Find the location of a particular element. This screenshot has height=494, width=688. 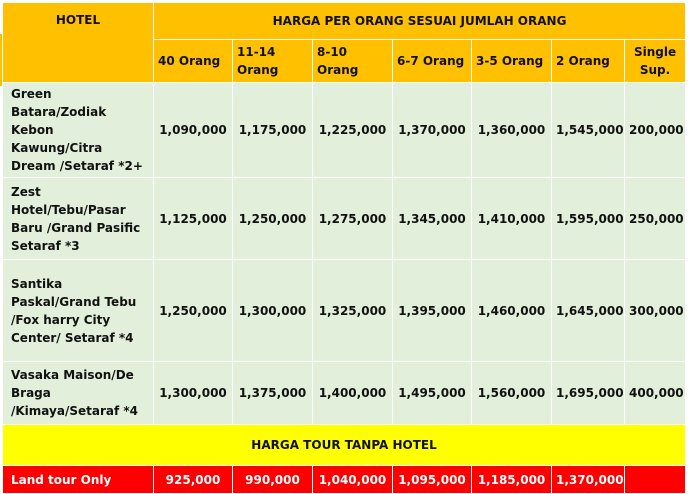

price-cell: 1,325,000 is located at coordinates (352, 310).